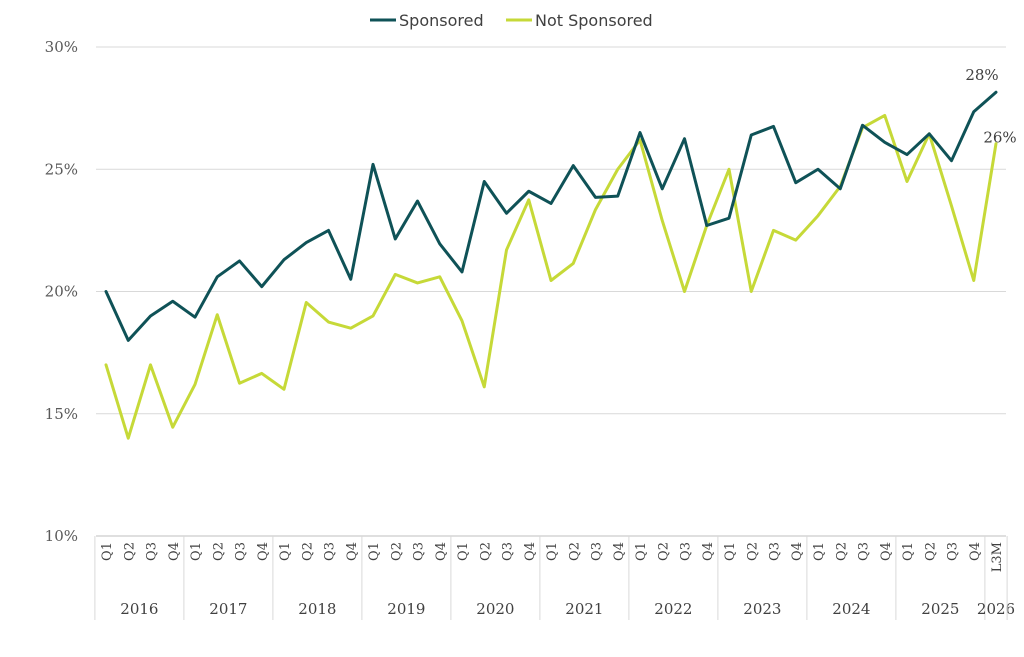 This screenshot has width=1024, height=657. What do you see at coordinates (999, 138) in the screenshot?
I see `end-label-not-sponsored: 26%` at bounding box center [999, 138].